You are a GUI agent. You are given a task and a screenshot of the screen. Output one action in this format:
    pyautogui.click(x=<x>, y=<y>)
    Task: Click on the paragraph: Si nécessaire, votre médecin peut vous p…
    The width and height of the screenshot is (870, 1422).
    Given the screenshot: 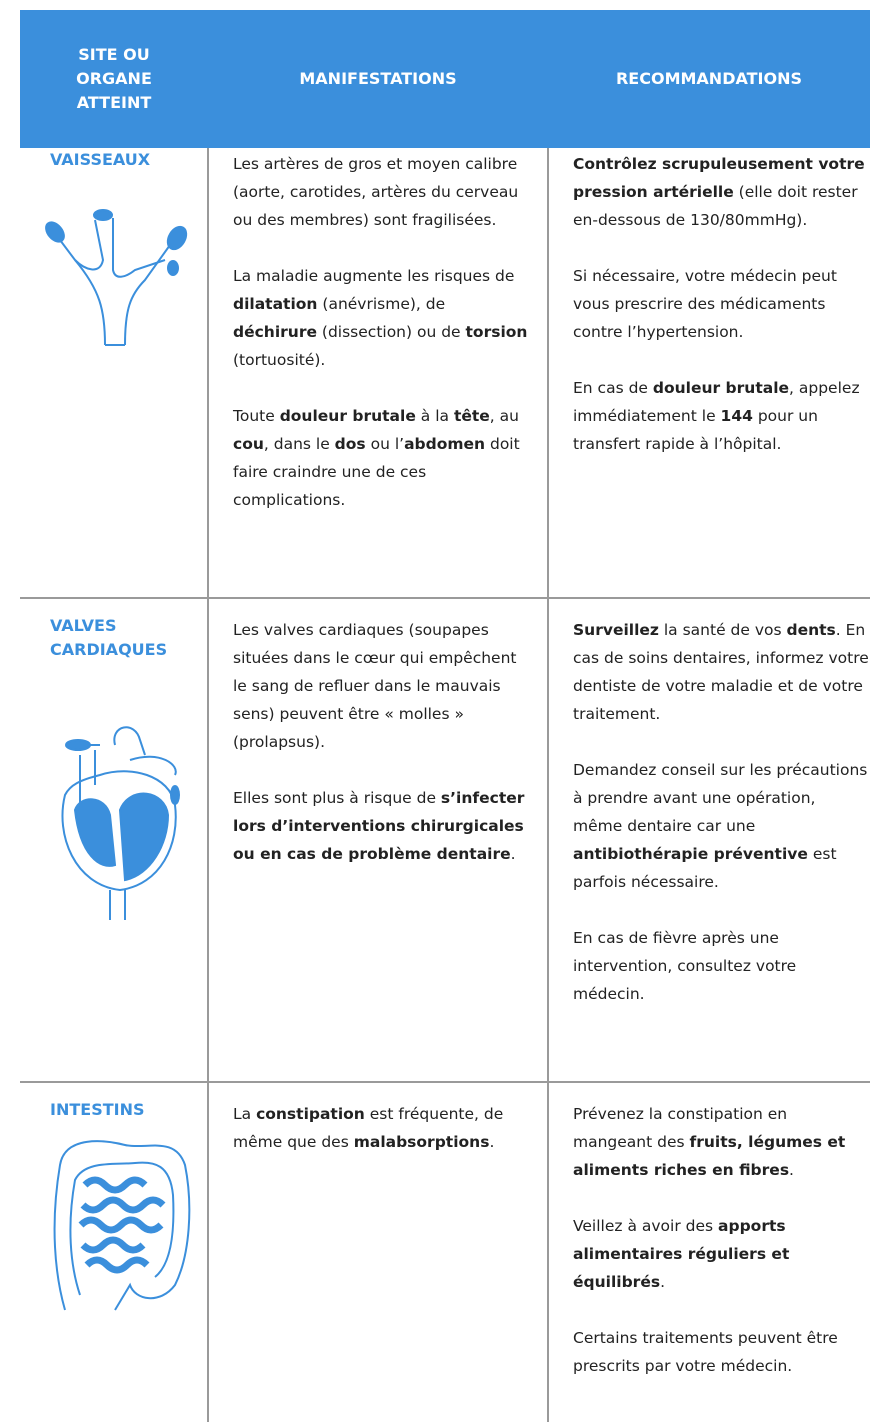 What is the action you would take?
    pyautogui.click(x=721, y=304)
    